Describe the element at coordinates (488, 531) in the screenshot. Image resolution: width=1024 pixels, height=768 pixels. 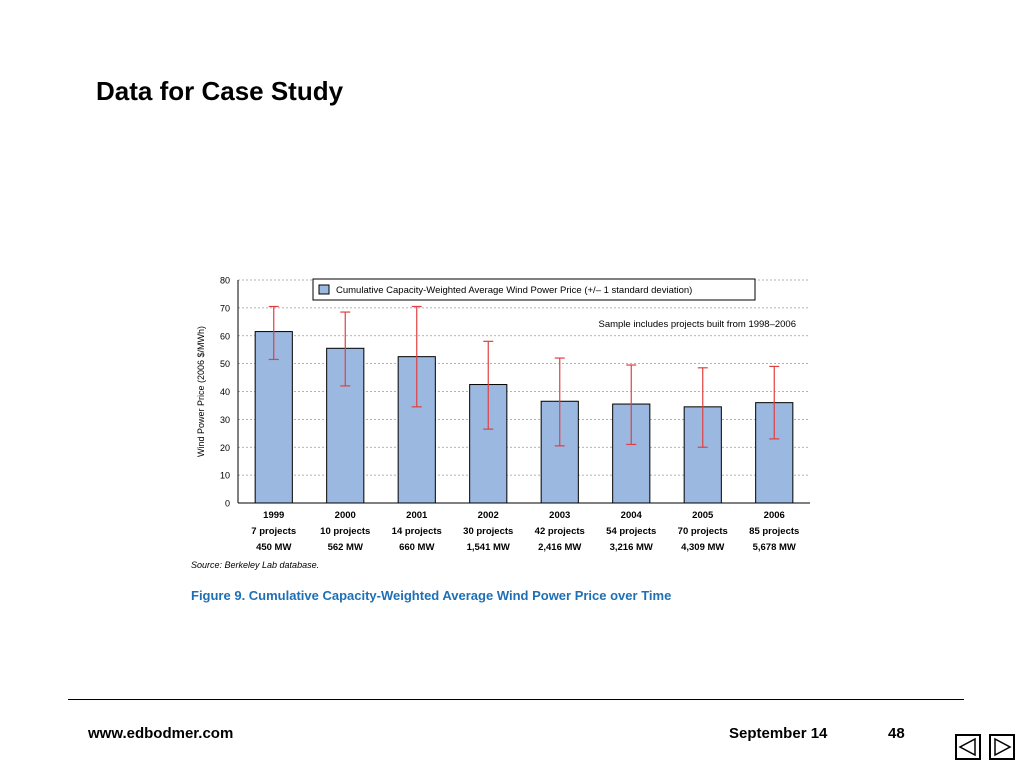
I see `x-category-label: 30 projects` at that location.